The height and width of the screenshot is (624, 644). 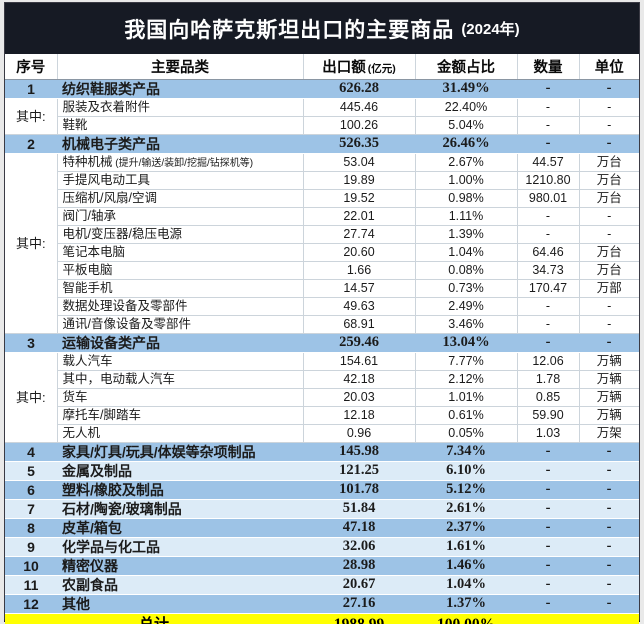 I want to click on category-row: 9 化学品与化工品 32.06 1.61% - -, so click(x=322, y=547).